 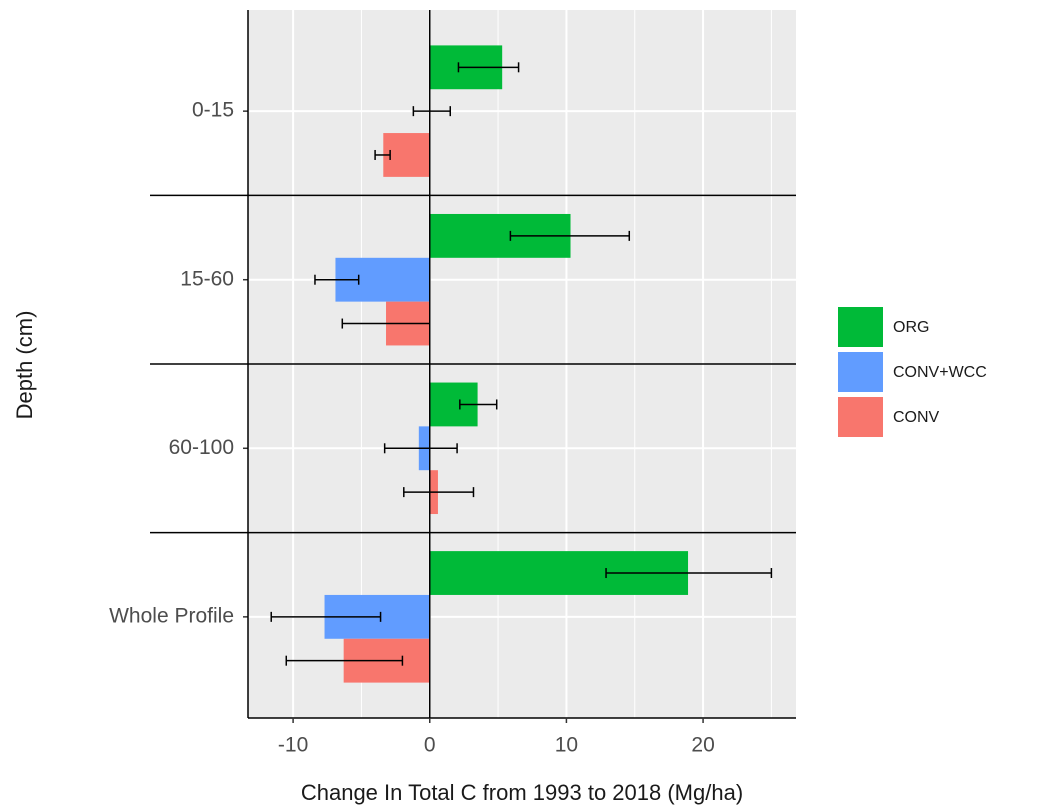 What do you see at coordinates (207, 278) in the screenshot?
I see `y-tick-label: 15-60` at bounding box center [207, 278].